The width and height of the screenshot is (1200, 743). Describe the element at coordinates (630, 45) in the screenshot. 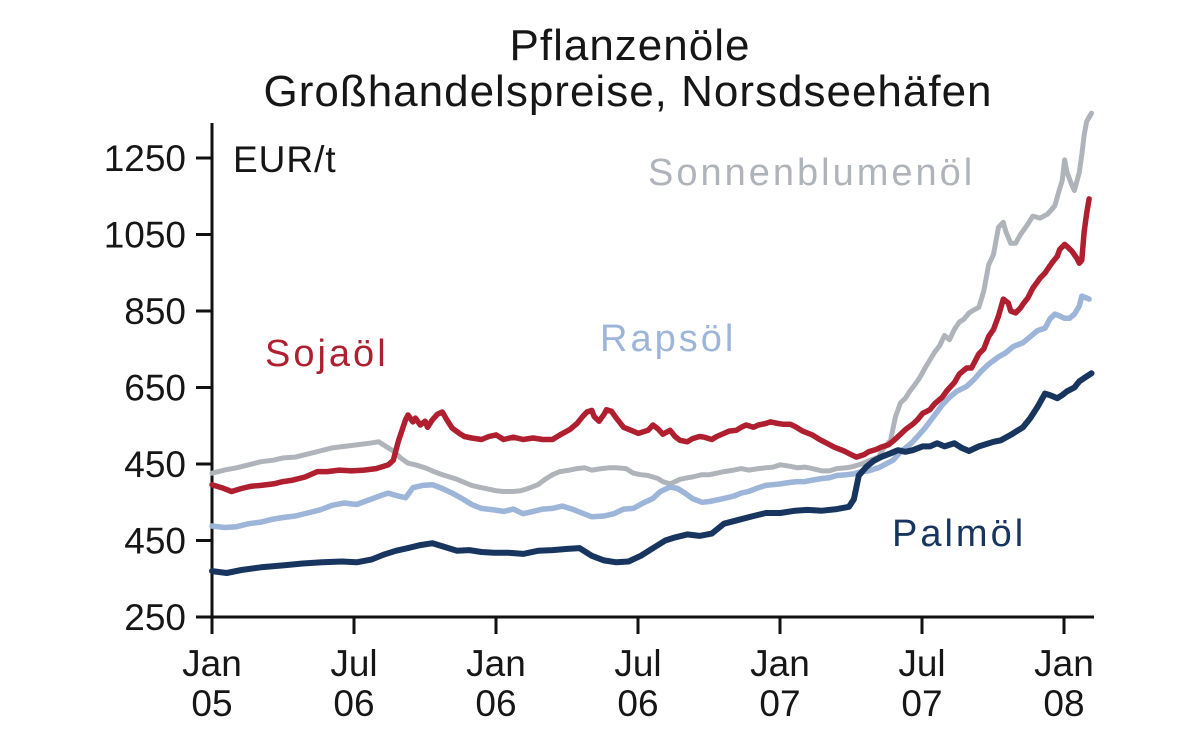

I see `chart-title-line-1: Pflanzenöle` at that location.